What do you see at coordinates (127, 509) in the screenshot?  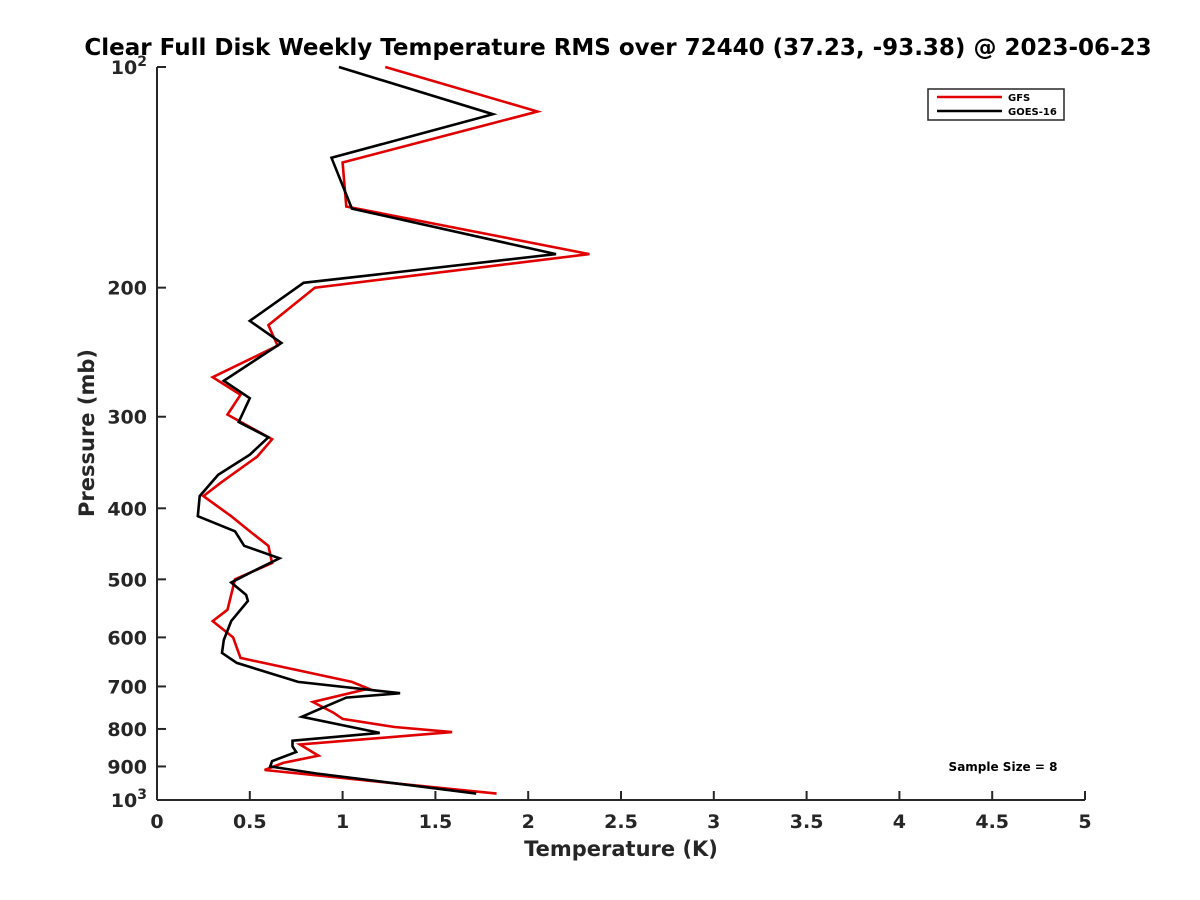 I see `y-tick-label: 400` at bounding box center [127, 509].